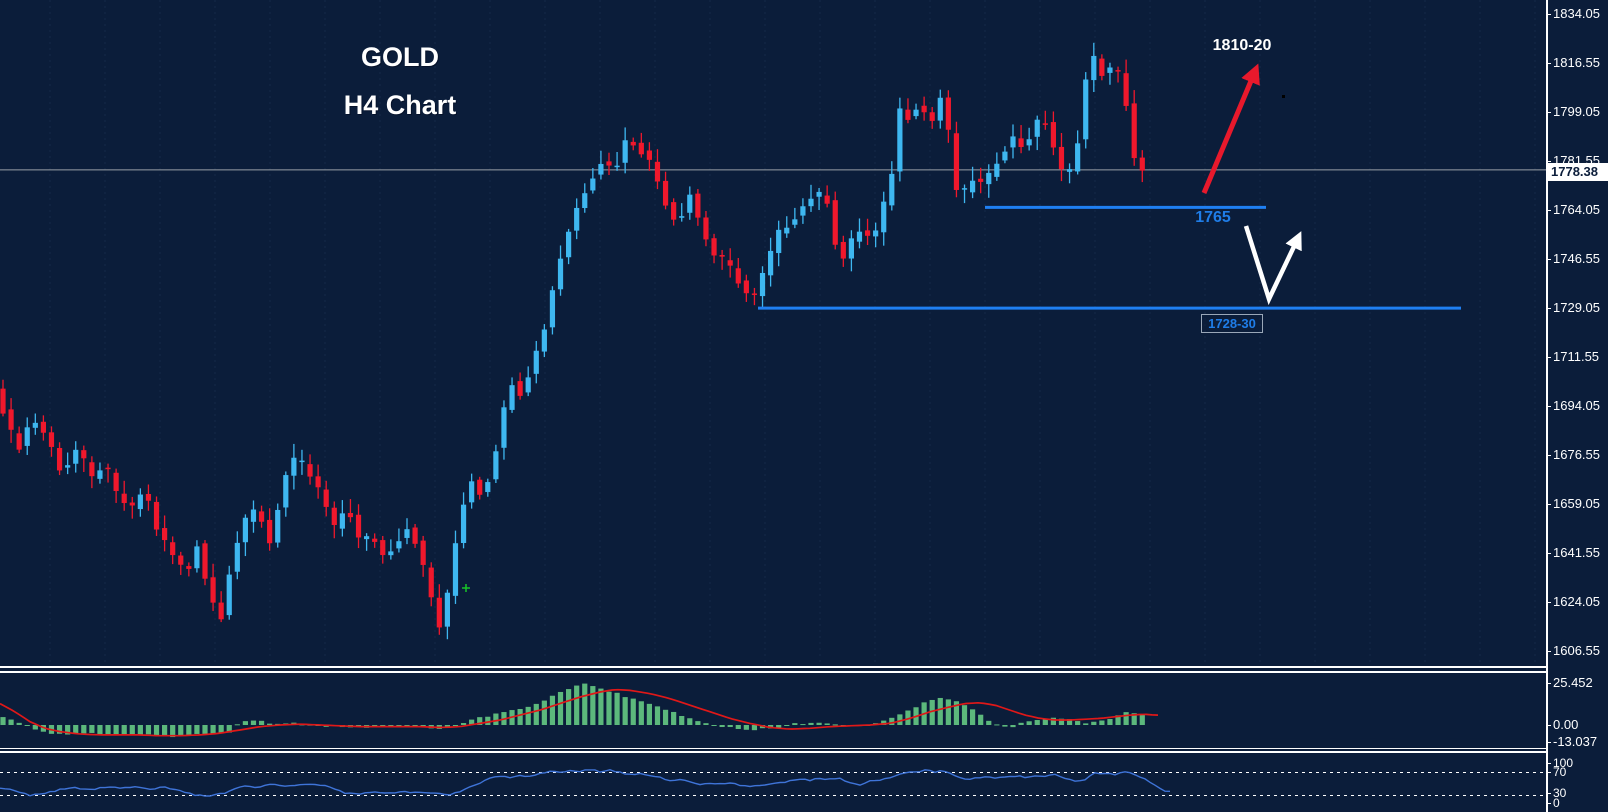 The image size is (1608, 812). What do you see at coordinates (1213, 217) in the screenshot?
I see `support-level-1765-label: 1765` at bounding box center [1213, 217].